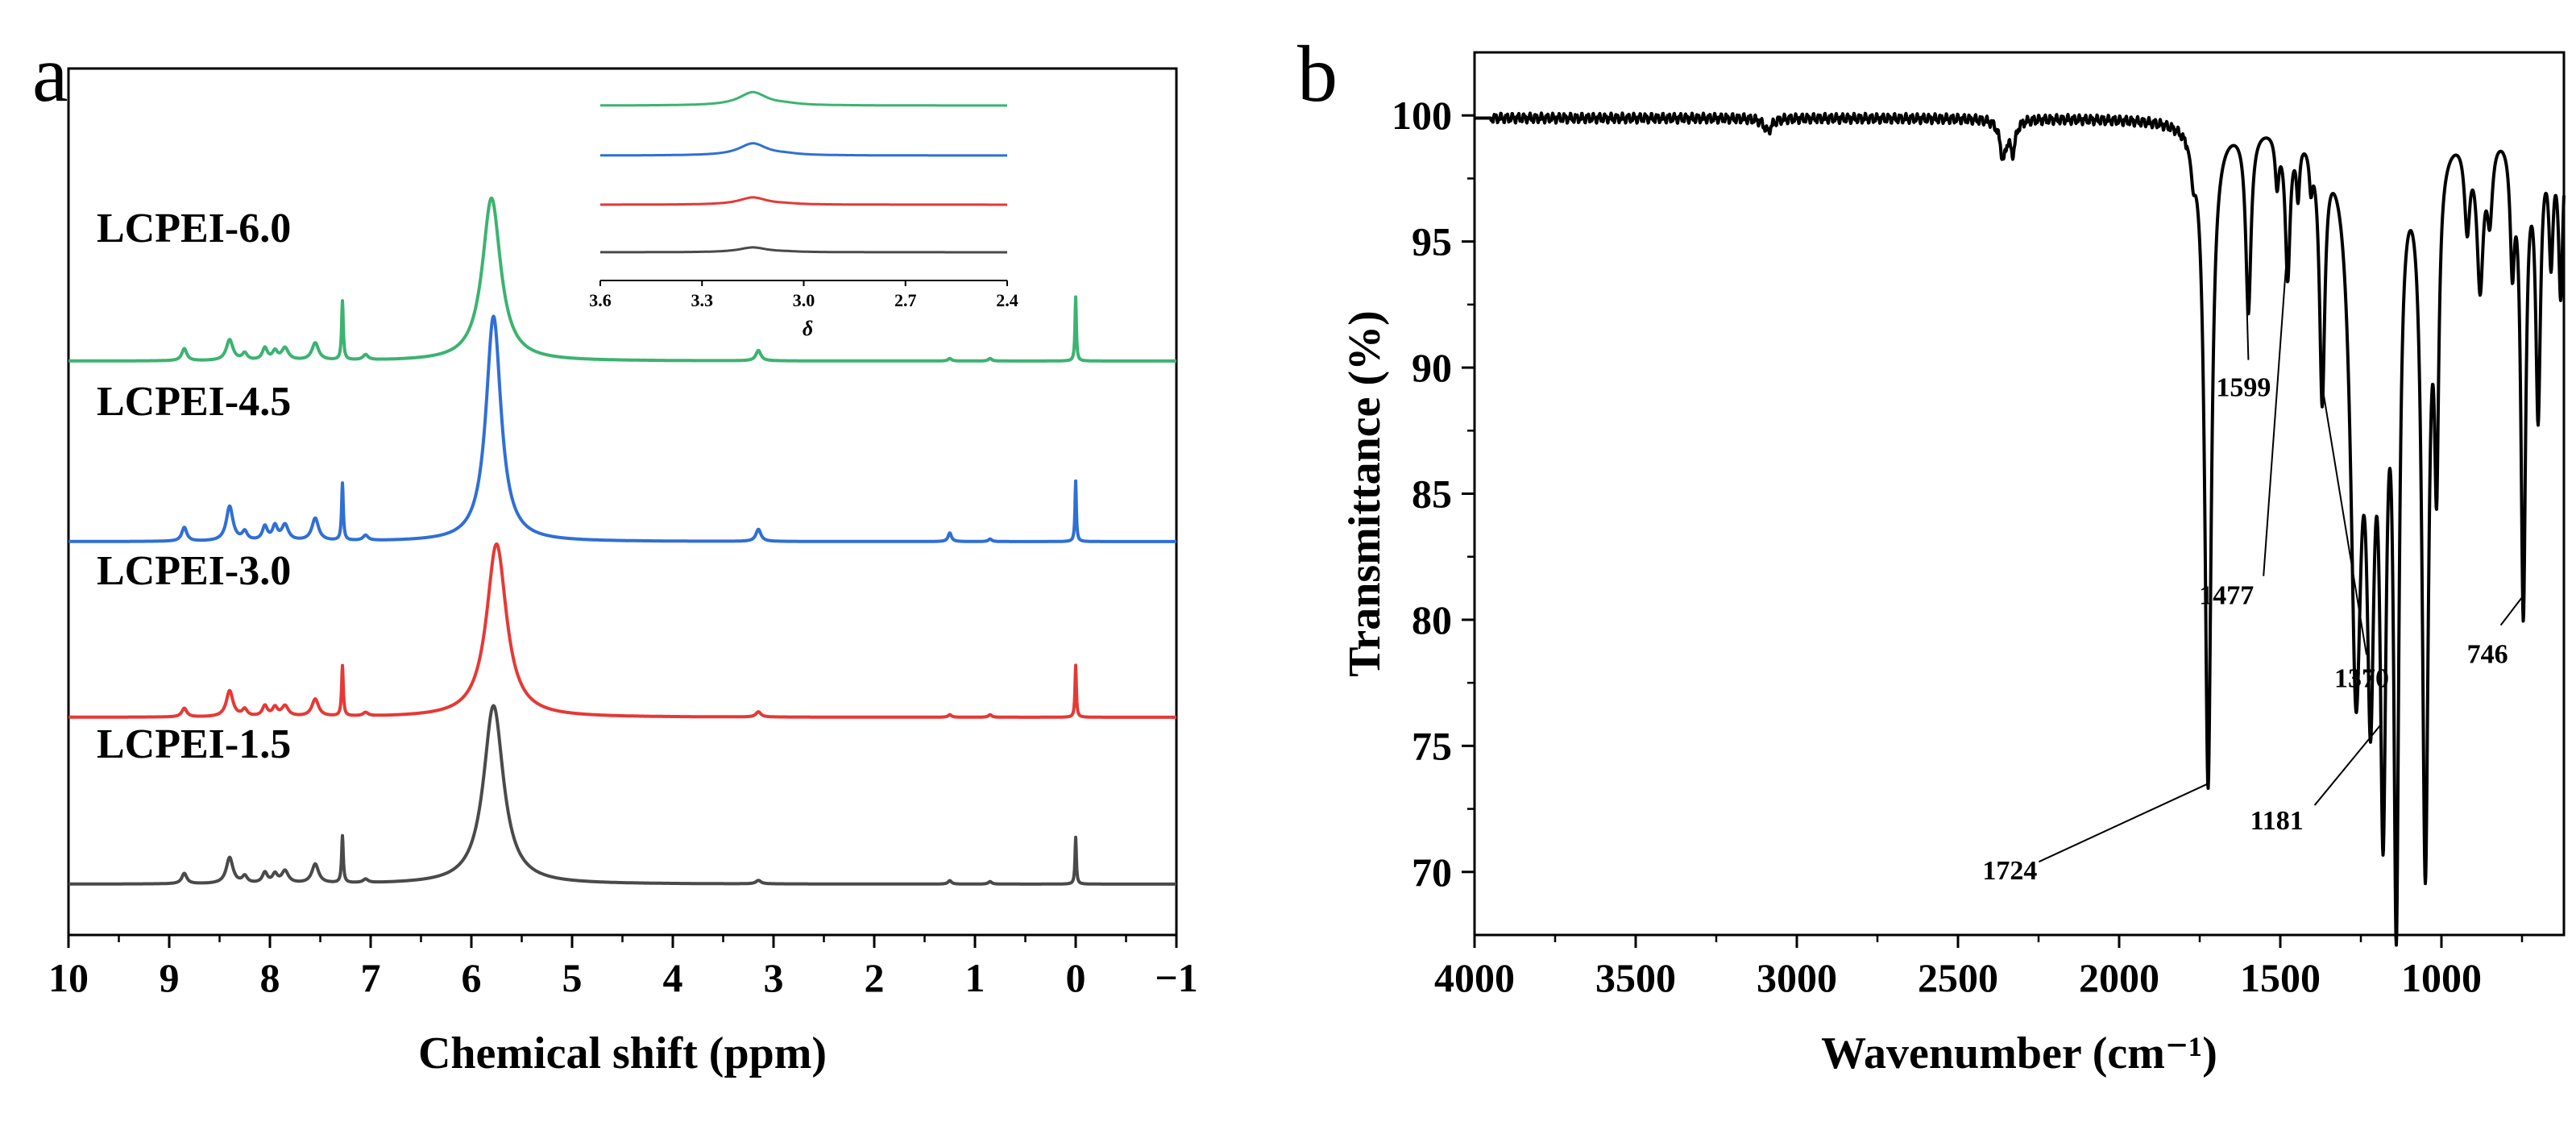  Describe the element at coordinates (170, 977) in the screenshot. I see `x-tick-label: 9` at that location.